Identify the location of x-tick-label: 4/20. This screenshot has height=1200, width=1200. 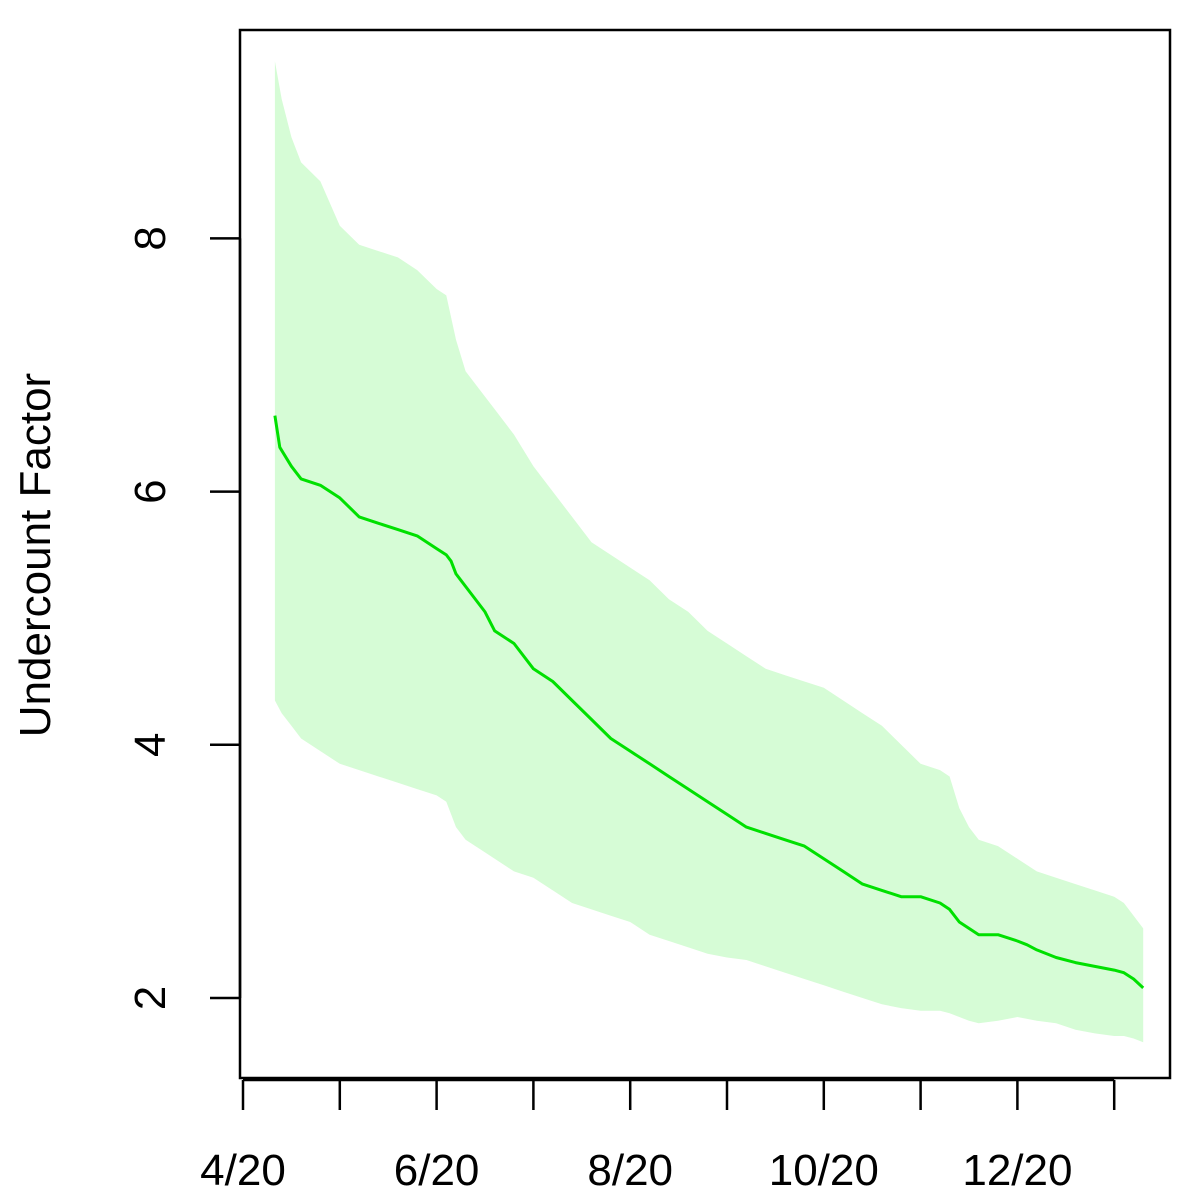
(243, 1170).